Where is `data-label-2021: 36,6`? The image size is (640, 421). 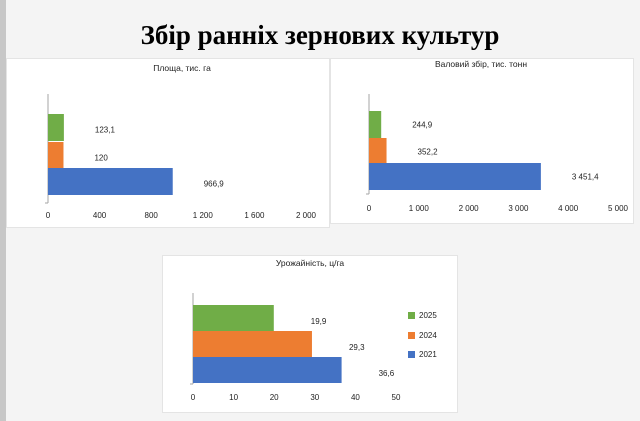
data-label-2021: 36,6 is located at coordinates (387, 373).